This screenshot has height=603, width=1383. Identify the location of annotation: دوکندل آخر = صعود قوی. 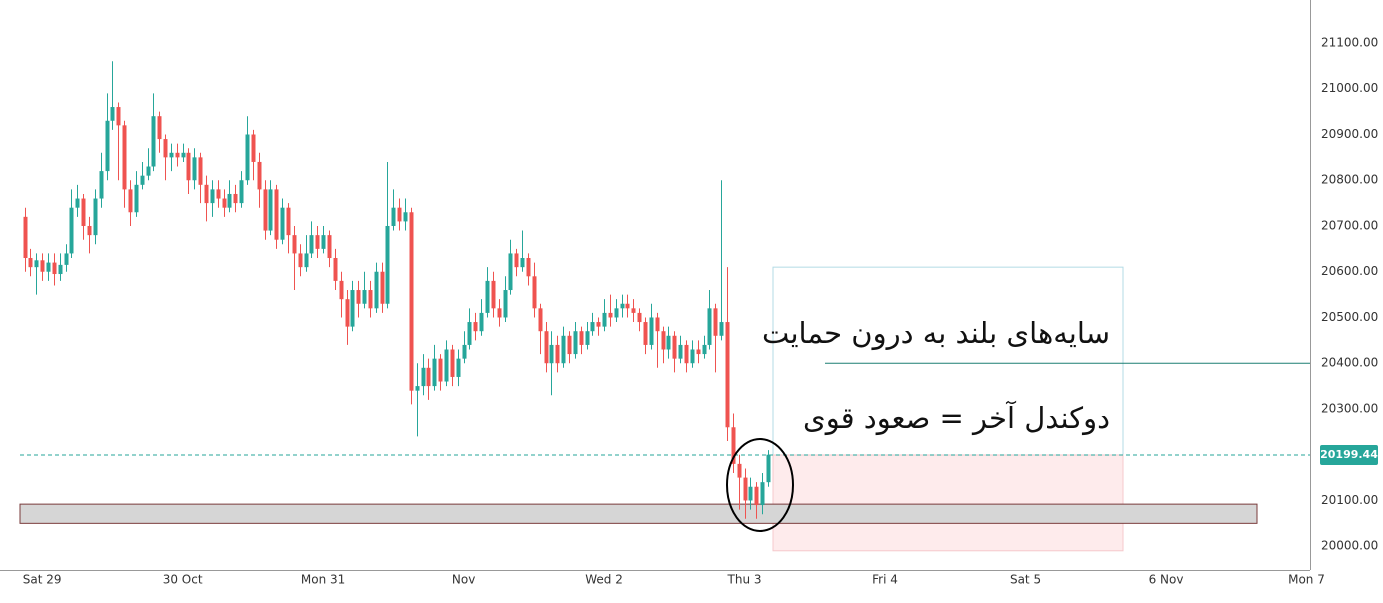
(956, 417).